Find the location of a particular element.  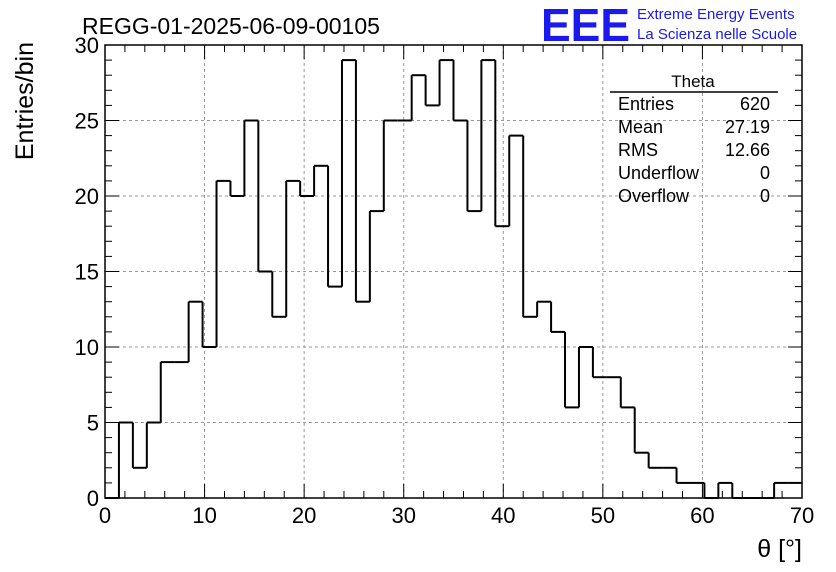

logo-line-1: Extreme Energy Events is located at coordinates (716, 14).